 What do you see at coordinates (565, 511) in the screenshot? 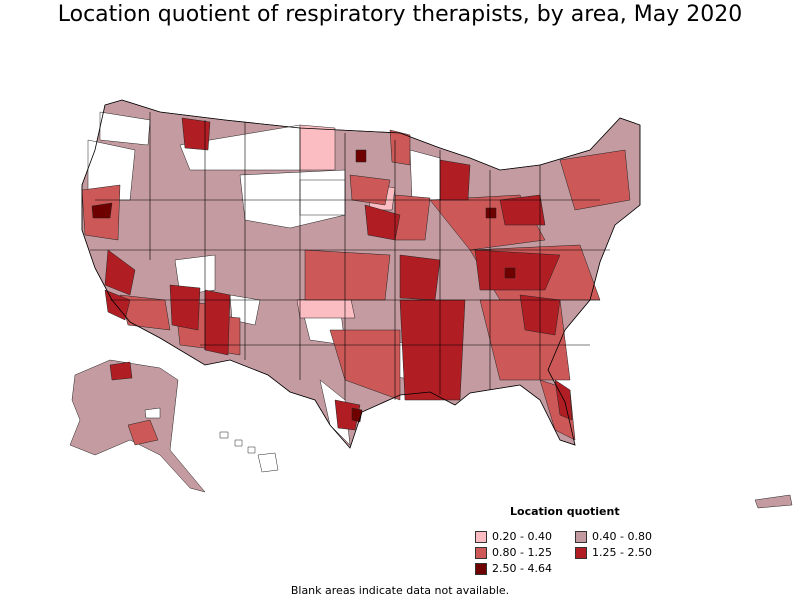
I see `legend-title: Location quotient` at bounding box center [565, 511].